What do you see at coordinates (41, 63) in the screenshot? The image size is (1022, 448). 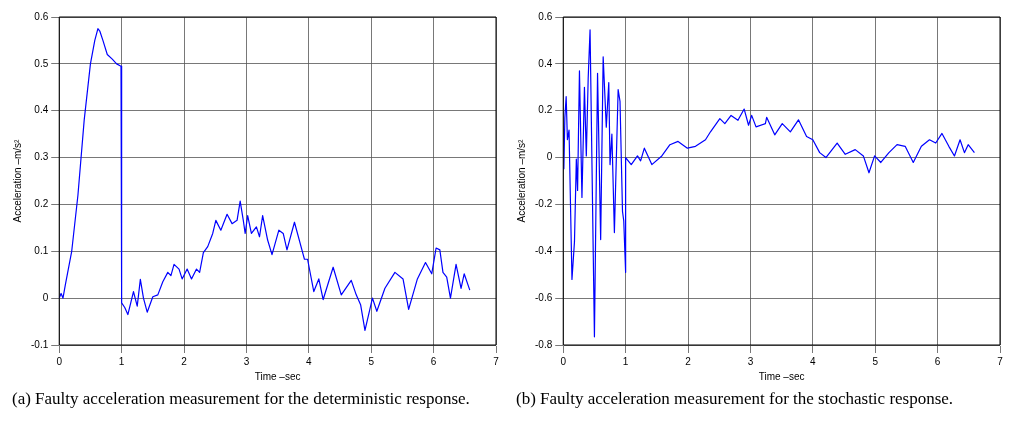 I see `y-tick-label: 0.5` at bounding box center [41, 63].